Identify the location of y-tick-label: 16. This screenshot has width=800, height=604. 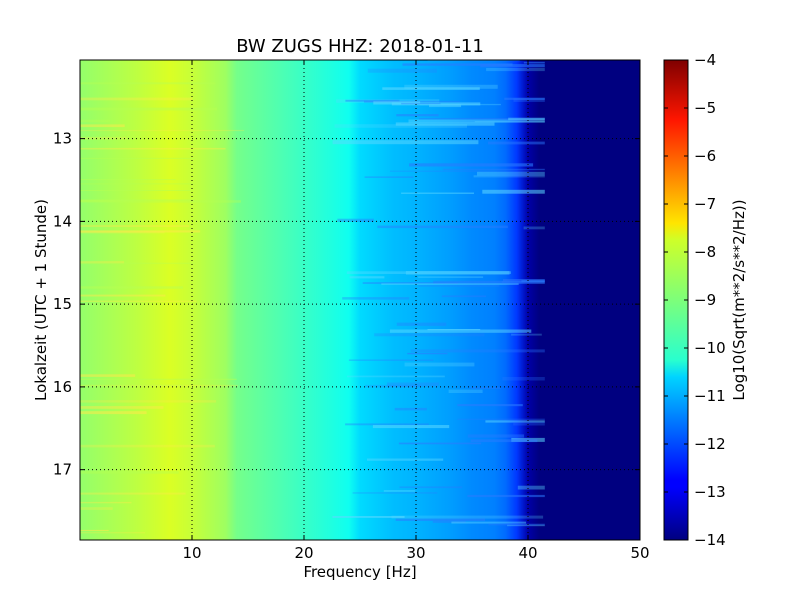
(62, 387).